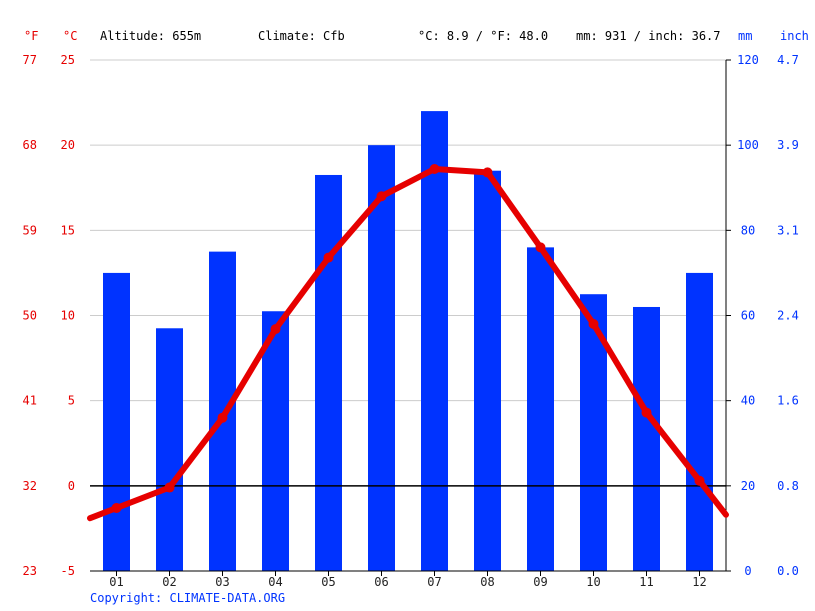 This screenshot has height=611, width=815. Describe the element at coordinates (593, 582) in the screenshot. I see `x-tick-label: 10` at that location.